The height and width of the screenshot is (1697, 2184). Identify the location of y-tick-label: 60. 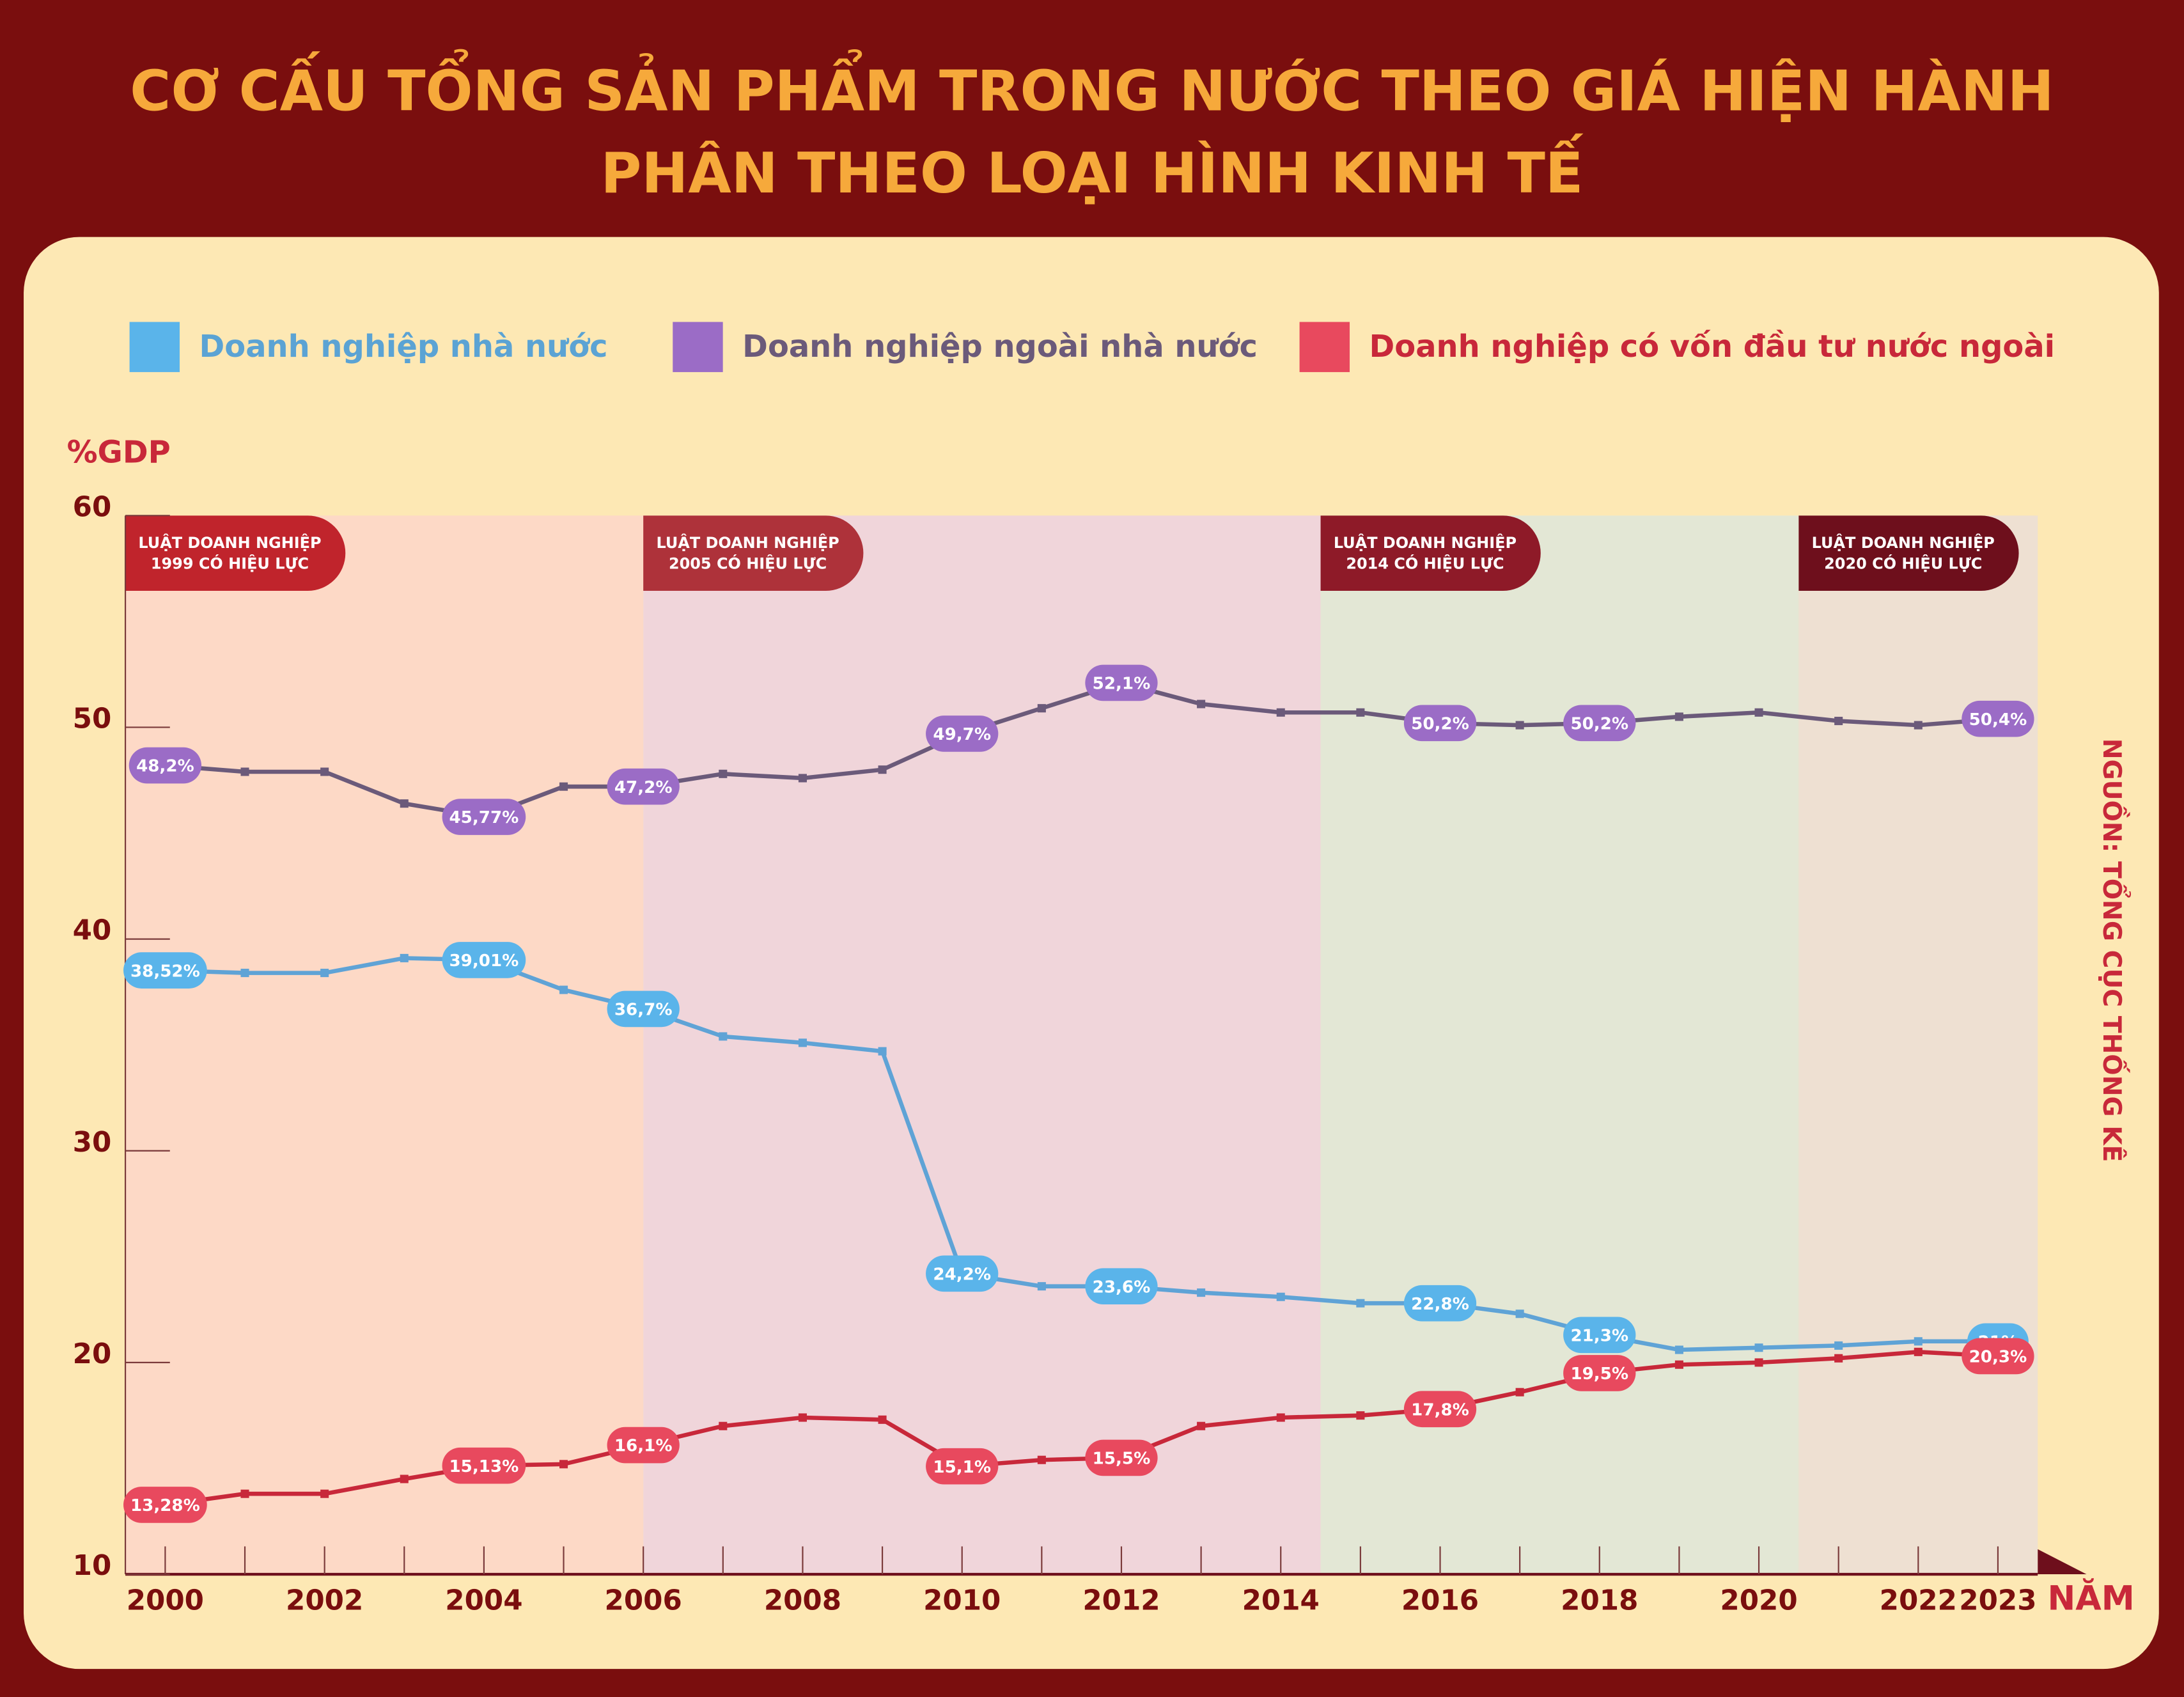
(93, 507).